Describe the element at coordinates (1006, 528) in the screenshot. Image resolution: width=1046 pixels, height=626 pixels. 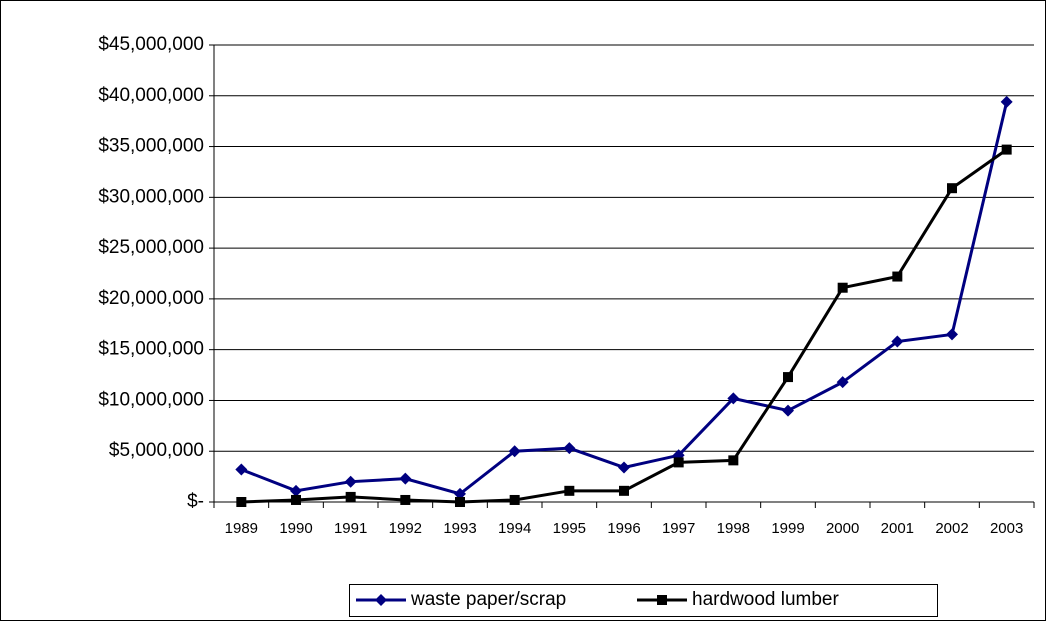
I see `x-tick-label: 2003` at that location.